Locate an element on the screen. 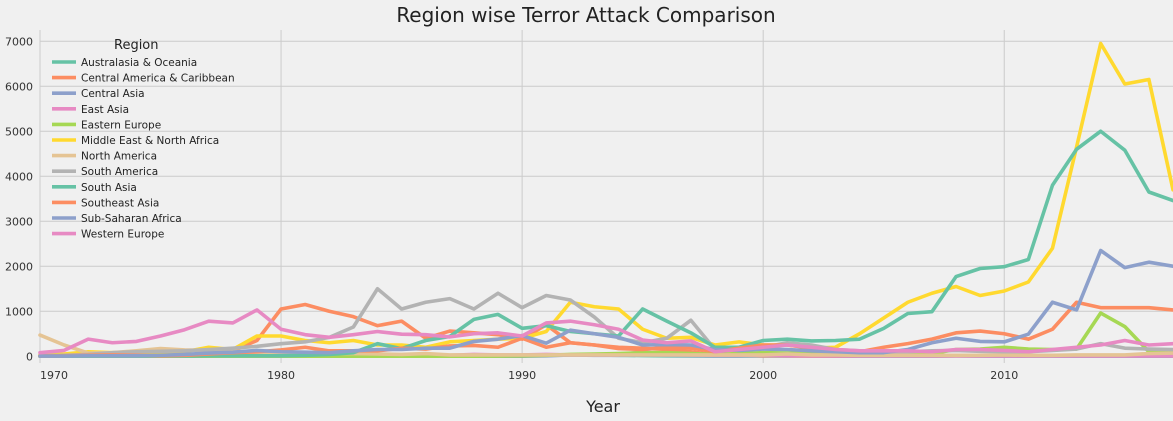  x-tick-label: 1990 is located at coordinates (522, 375).